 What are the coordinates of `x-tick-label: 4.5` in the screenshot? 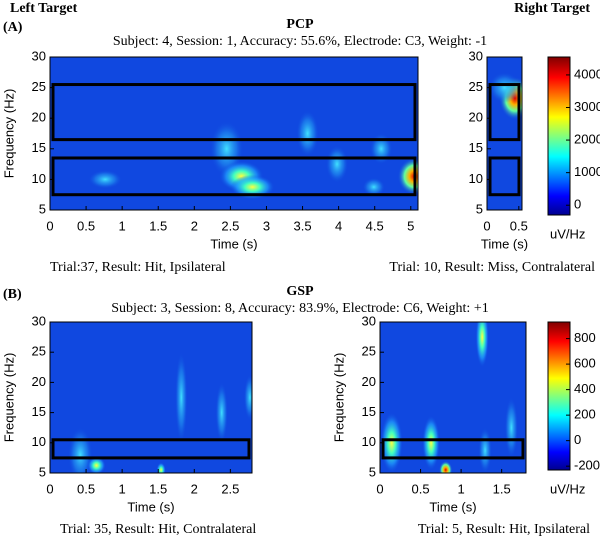 It's located at (375, 225).